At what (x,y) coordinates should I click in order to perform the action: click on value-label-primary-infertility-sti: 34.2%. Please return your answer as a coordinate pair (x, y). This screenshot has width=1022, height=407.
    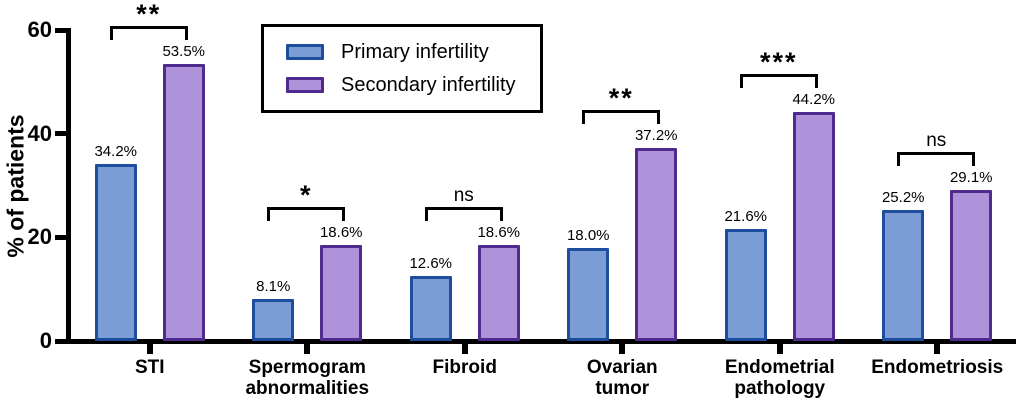
    Looking at the image, I should click on (116, 151).